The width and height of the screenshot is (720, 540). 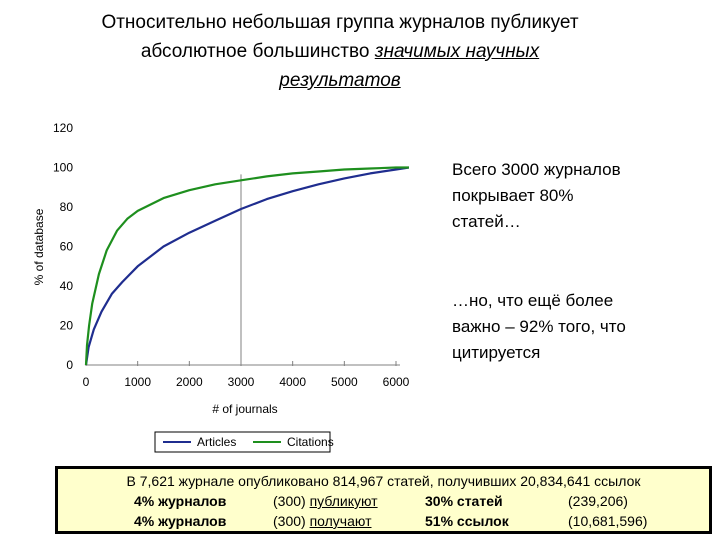 I want to click on annotation-articles-line: покрывает 80%, so click(x=513, y=195).